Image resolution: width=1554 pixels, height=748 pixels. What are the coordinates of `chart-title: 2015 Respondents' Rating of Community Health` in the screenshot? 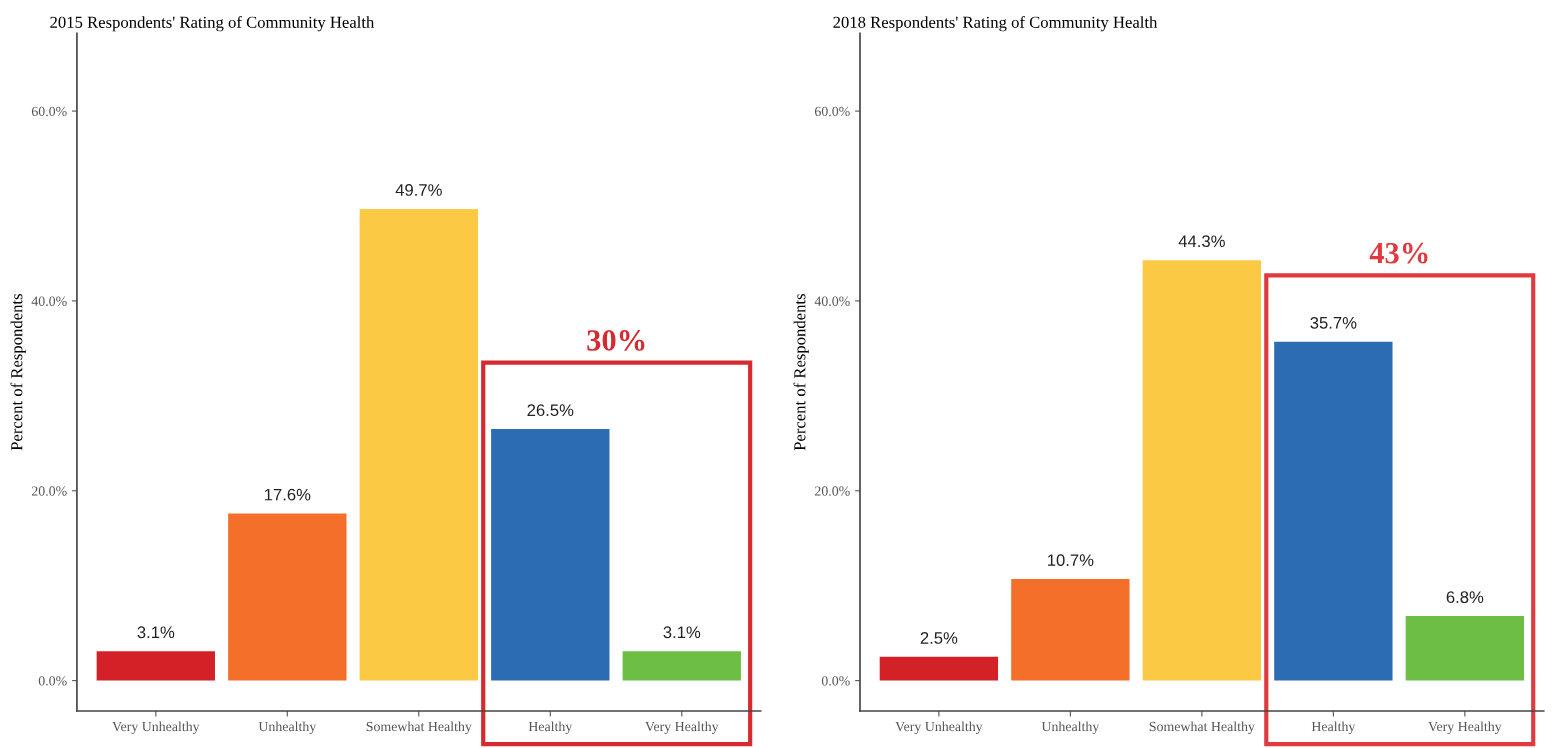 It's located at (212, 24).